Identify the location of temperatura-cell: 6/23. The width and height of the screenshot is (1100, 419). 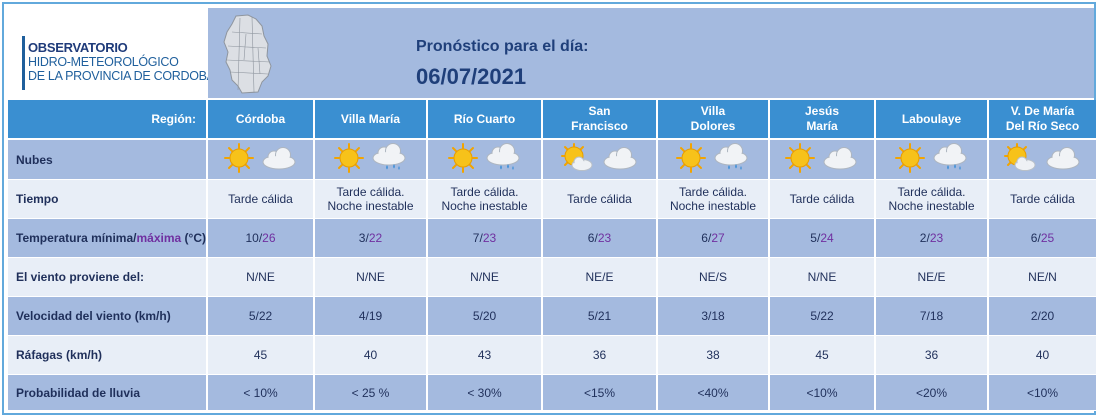
(599, 238).